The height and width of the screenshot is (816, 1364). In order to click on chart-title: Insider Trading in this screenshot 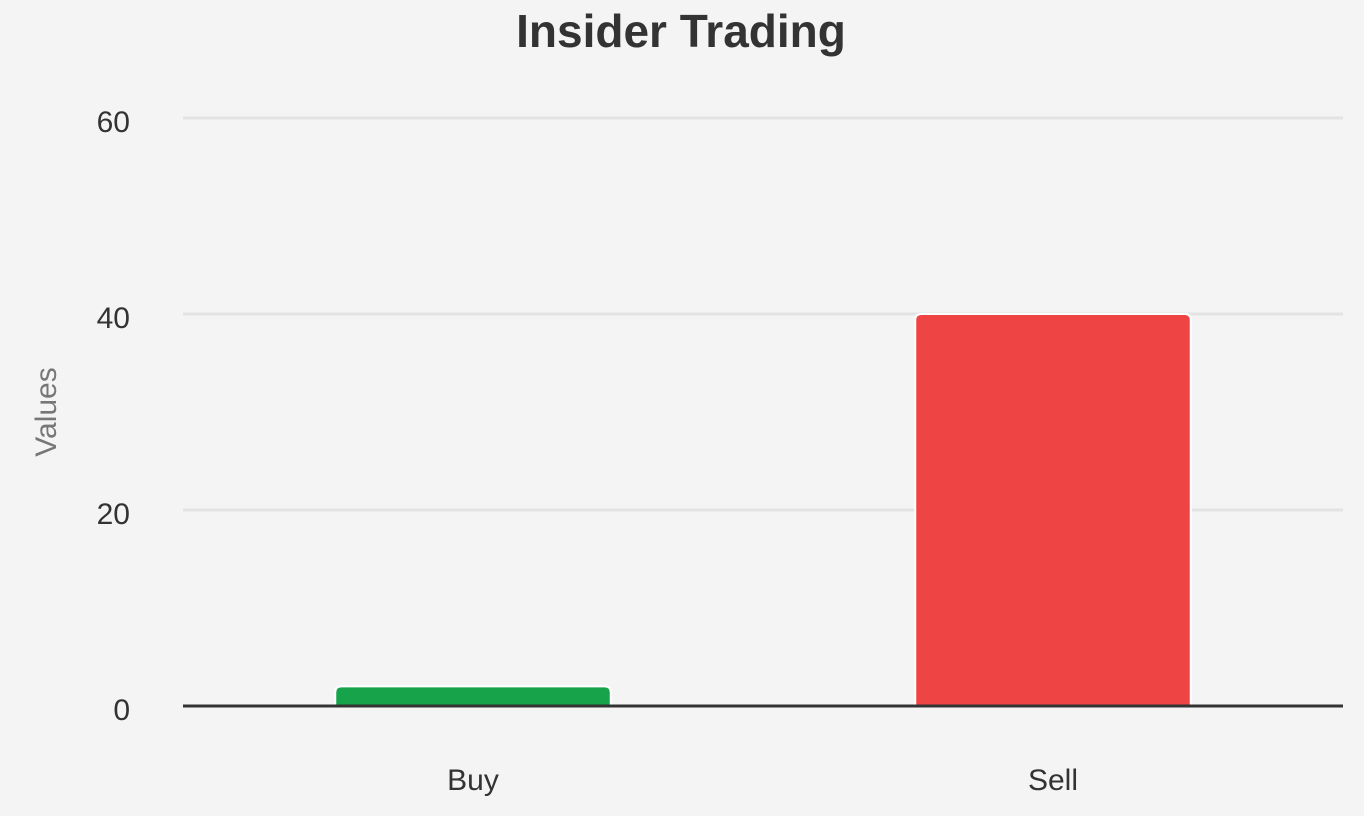, I will do `click(681, 31)`.